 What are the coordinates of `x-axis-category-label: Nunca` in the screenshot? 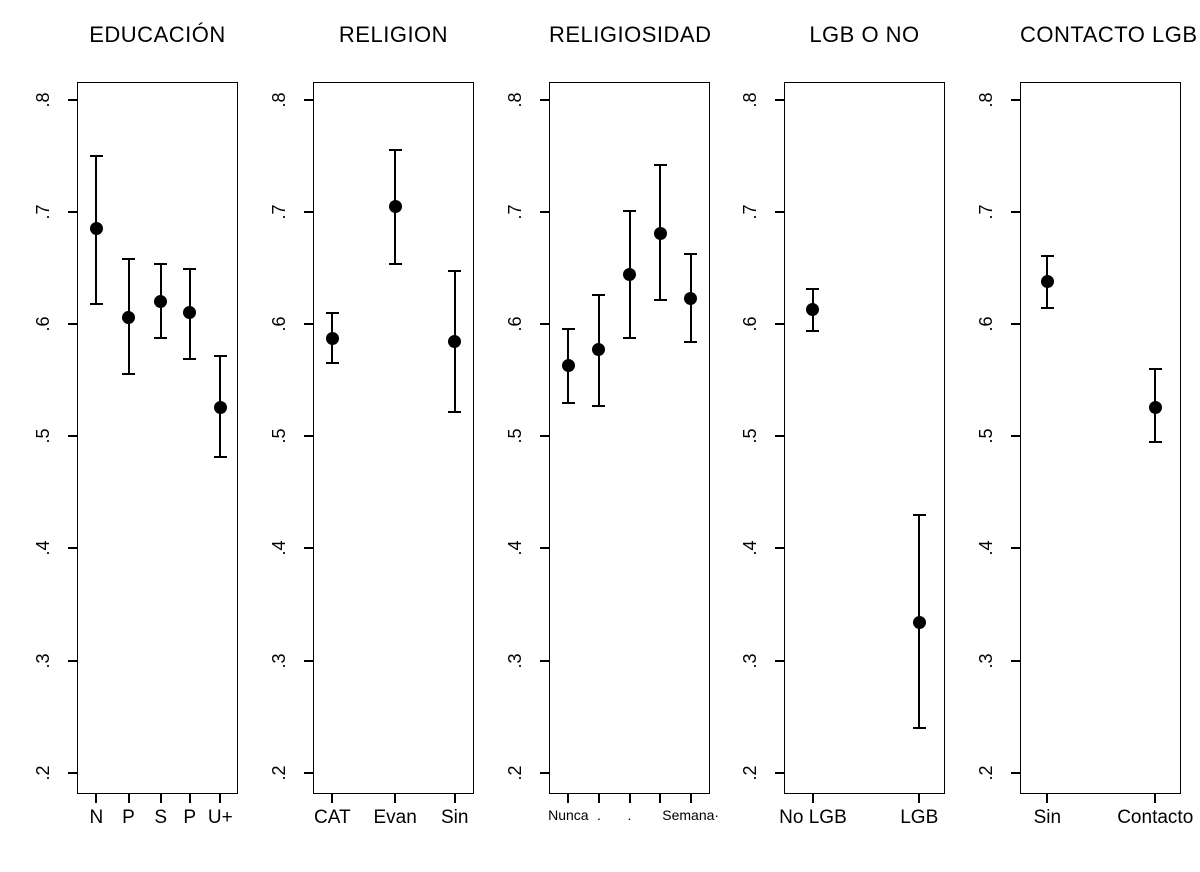 It's located at (568, 815).